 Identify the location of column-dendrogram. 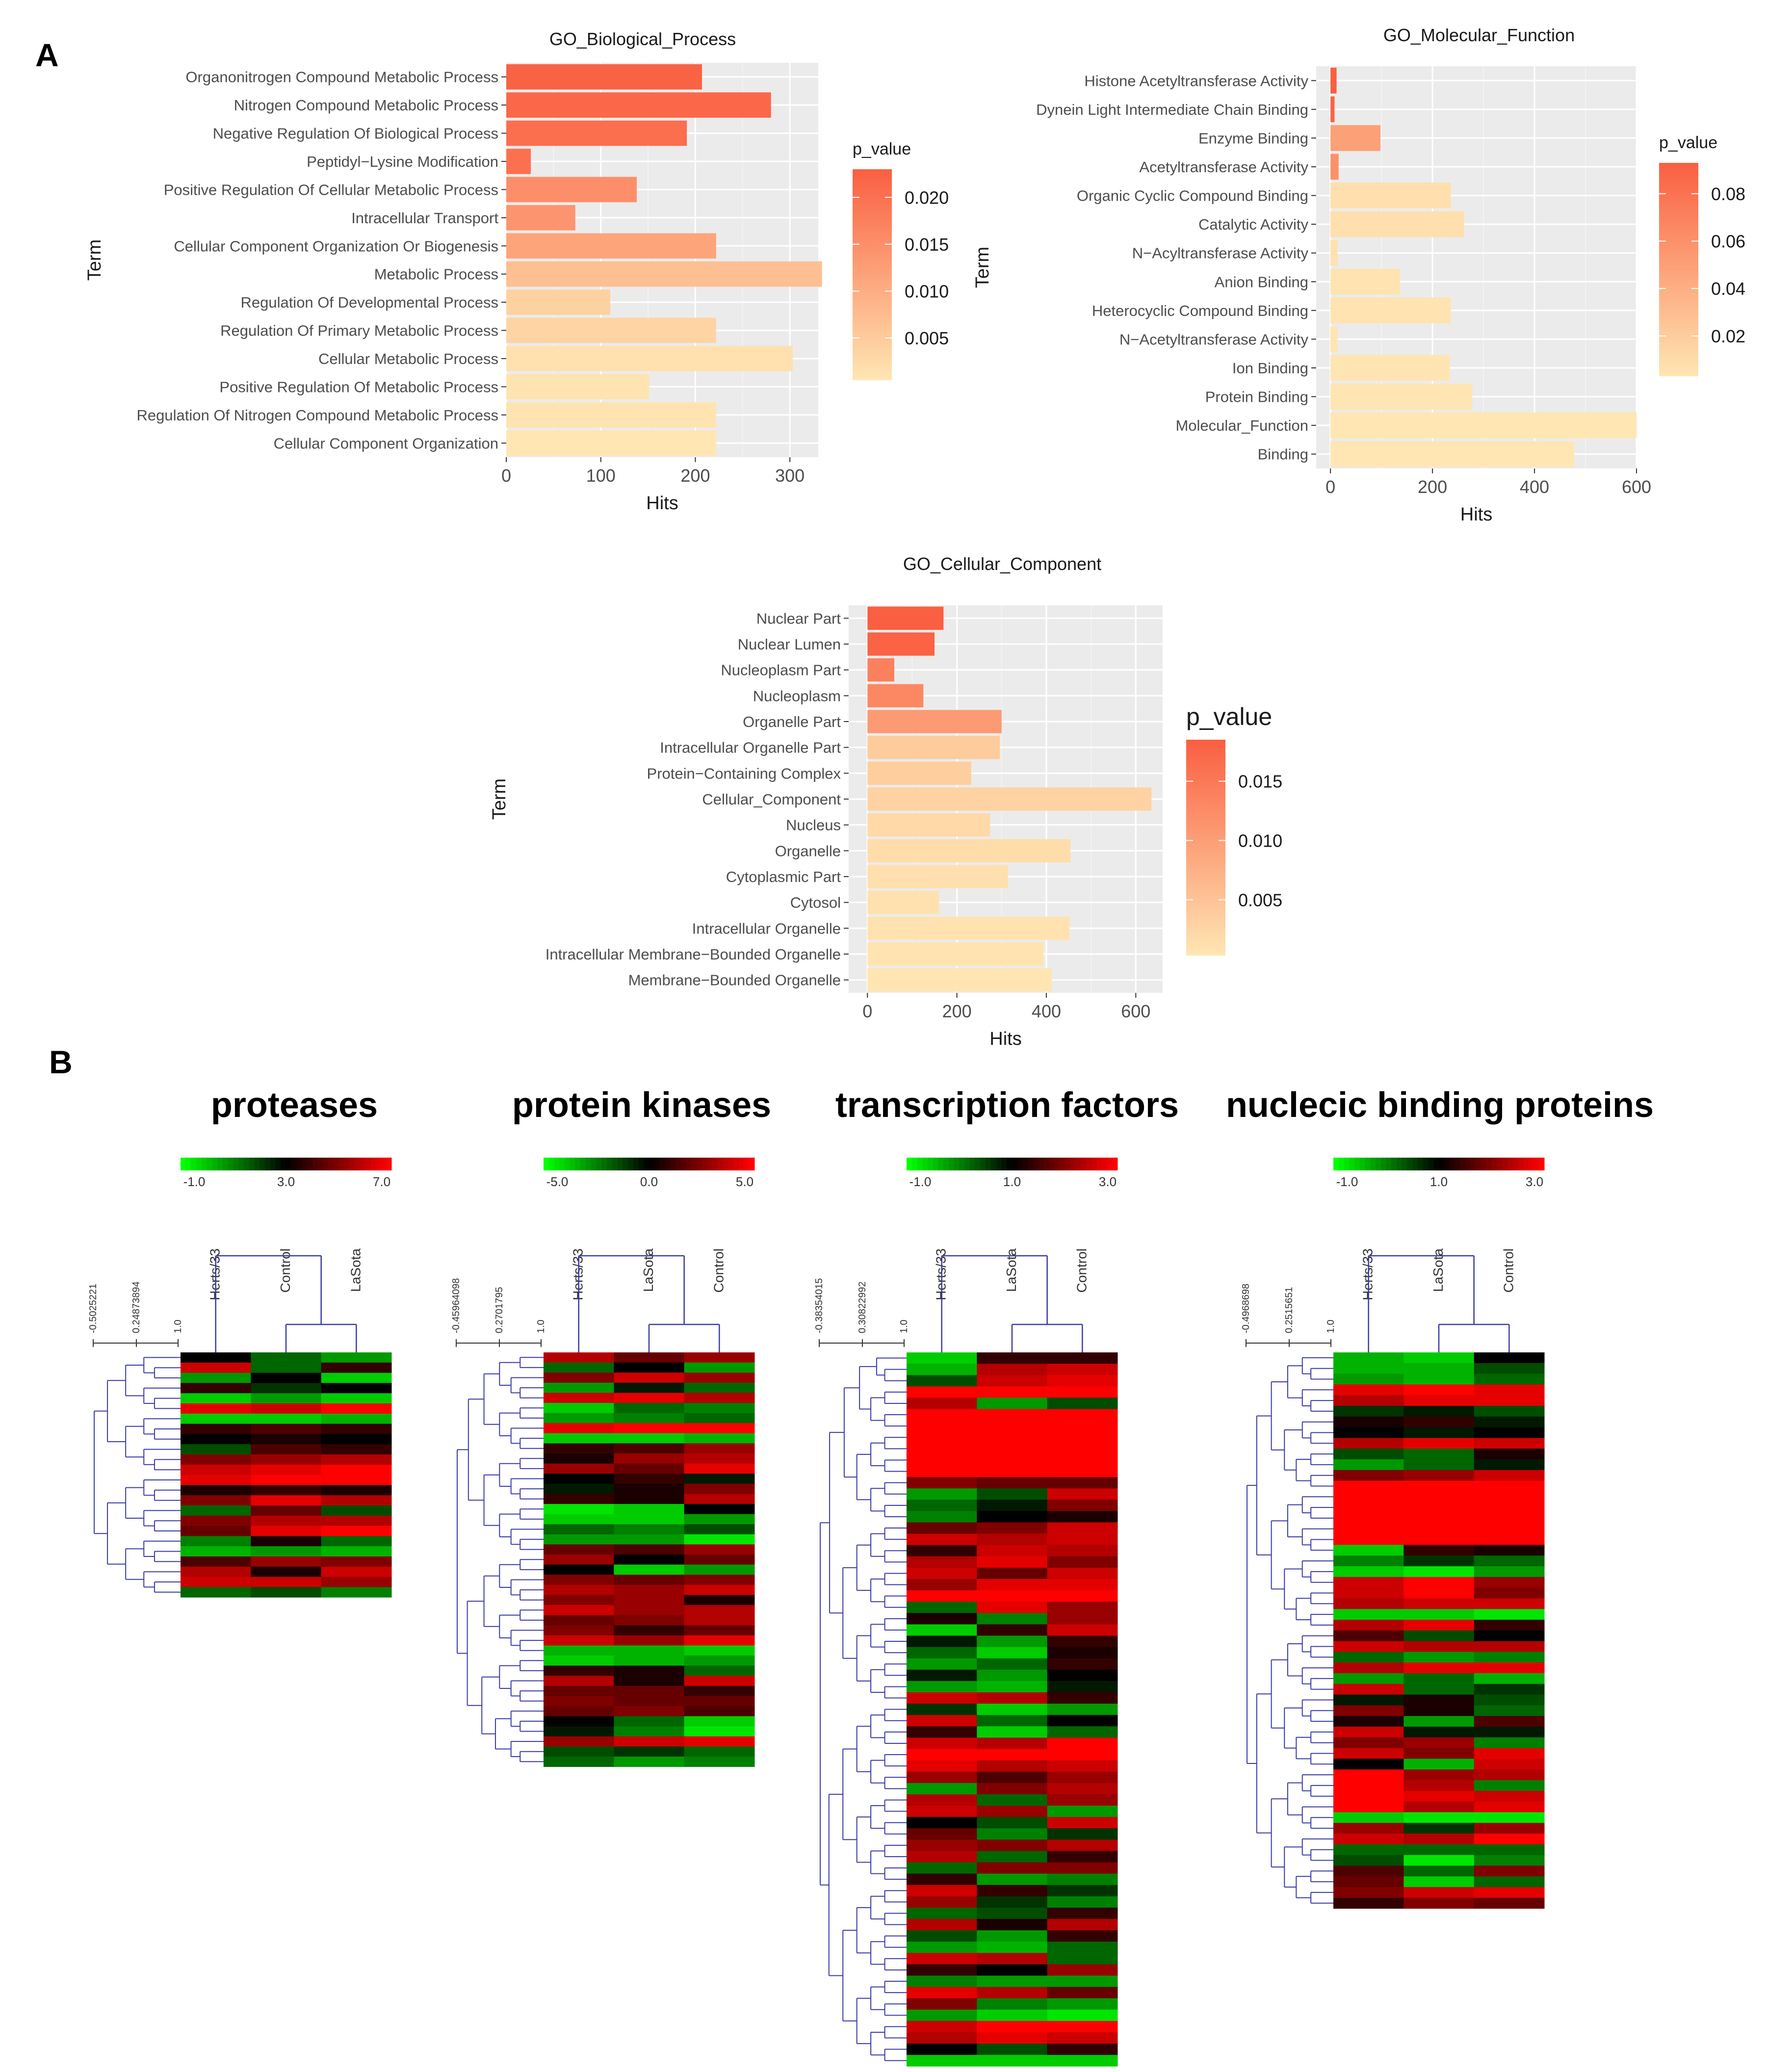
(1012, 1303).